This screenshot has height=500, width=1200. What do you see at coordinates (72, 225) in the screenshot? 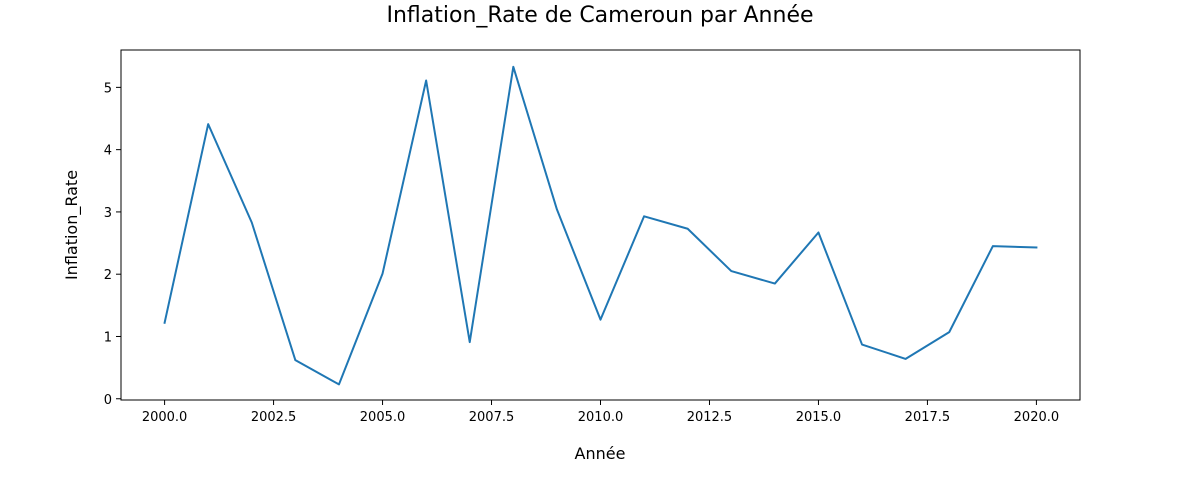
I see `y-axis-label: Inflation_Rate` at bounding box center [72, 225].